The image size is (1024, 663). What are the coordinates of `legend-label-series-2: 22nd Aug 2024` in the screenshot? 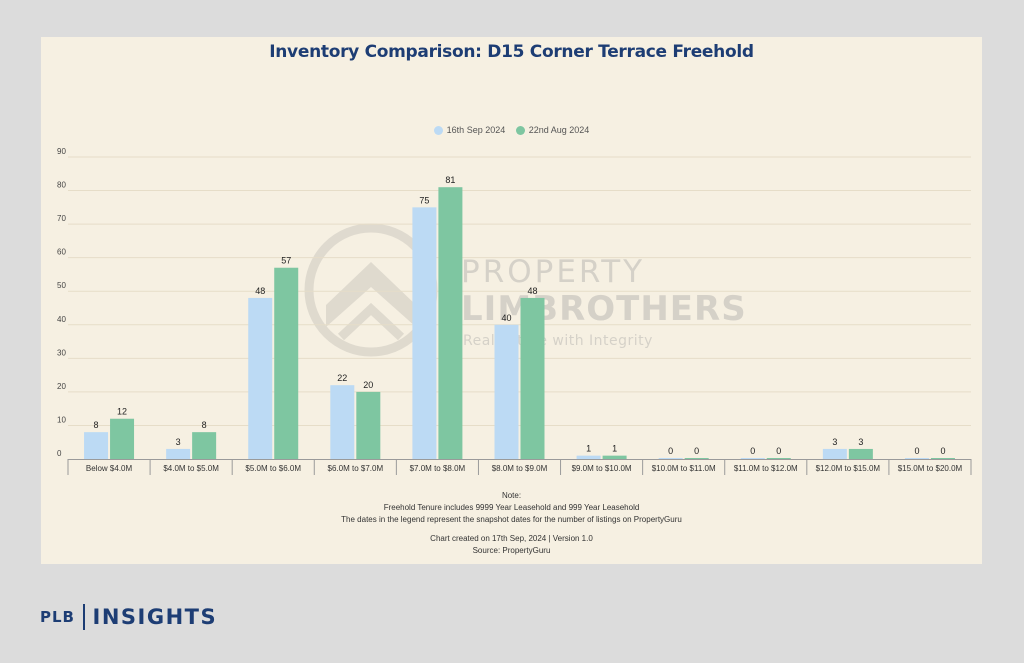 It's located at (559, 130).